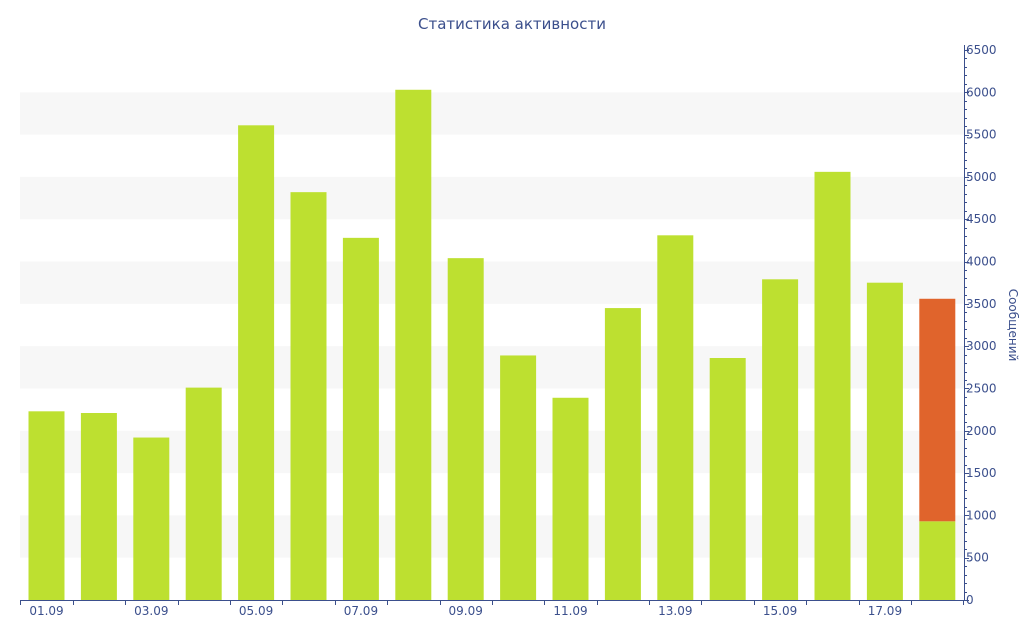 The width and height of the screenshot is (1024, 640). What do you see at coordinates (981, 304) in the screenshot?
I see `y-tick-label: 3500` at bounding box center [981, 304].